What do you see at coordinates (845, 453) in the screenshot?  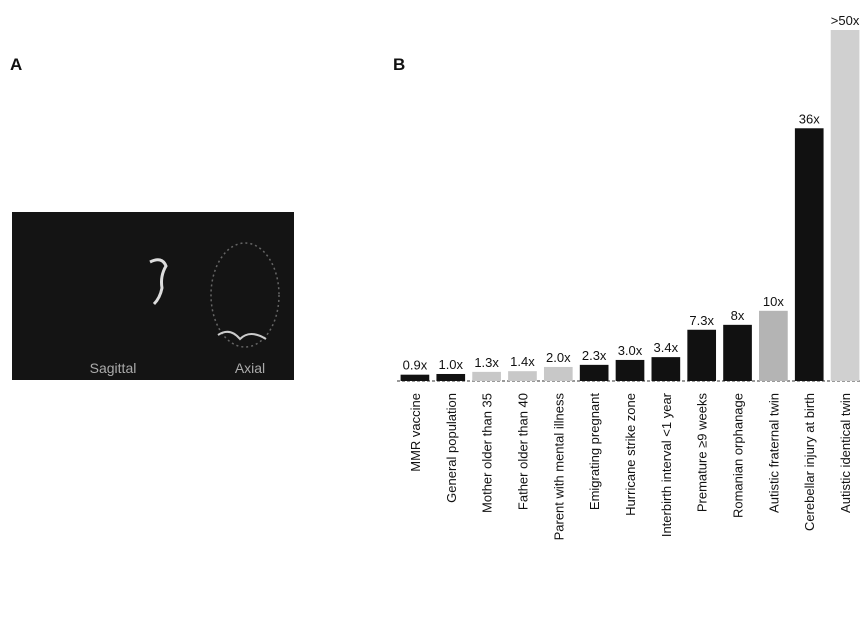 I see `x-tick-label: Autistic identical twin` at bounding box center [845, 453].